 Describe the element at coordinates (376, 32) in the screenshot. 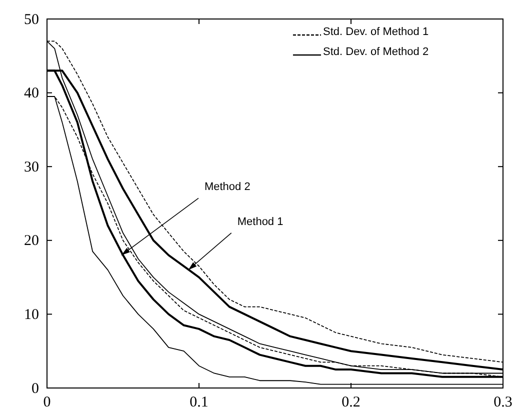

I see `legend-label: Std. Dev. of Method 1` at that location.